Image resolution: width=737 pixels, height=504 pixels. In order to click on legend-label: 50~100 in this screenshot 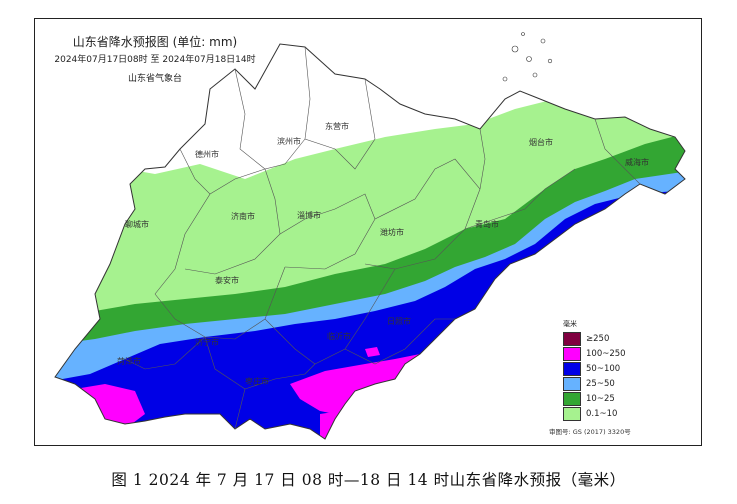, I will do `click(603, 368)`.